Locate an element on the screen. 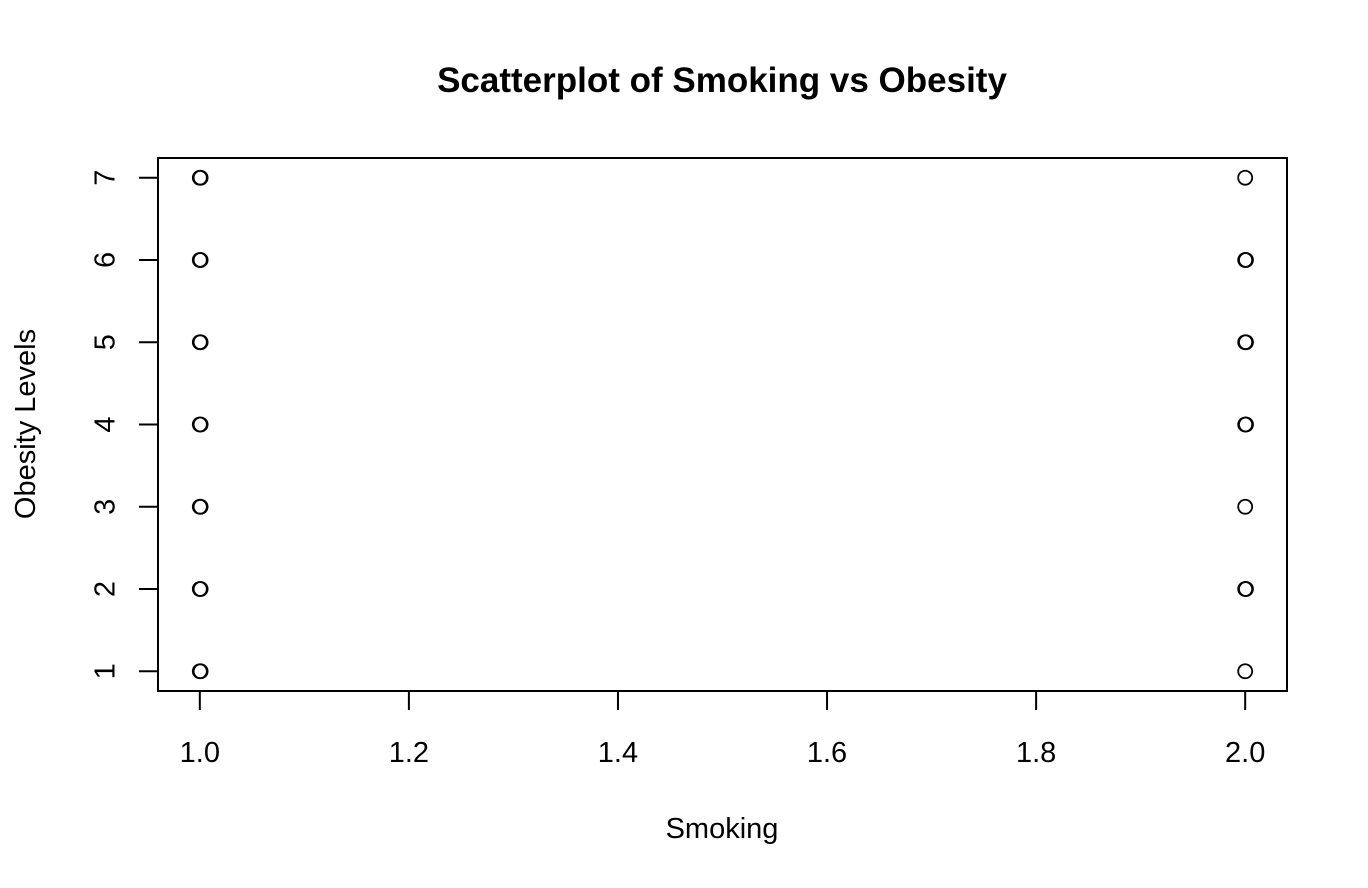 This screenshot has height=888, width=1368. y-tick-label: 1 is located at coordinates (106, 671).